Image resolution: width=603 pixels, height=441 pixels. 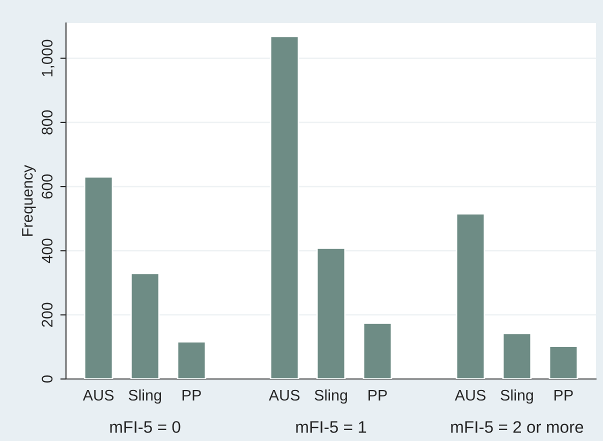 What do you see at coordinates (331, 427) in the screenshot?
I see `text: mFI-5 = 1` at bounding box center [331, 427].